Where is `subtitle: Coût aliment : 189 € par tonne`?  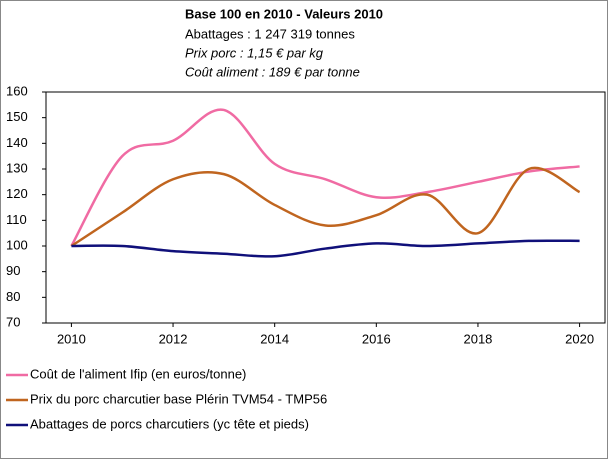
subtitle: Coût aliment : 189 € par tonne is located at coordinates (272, 71).